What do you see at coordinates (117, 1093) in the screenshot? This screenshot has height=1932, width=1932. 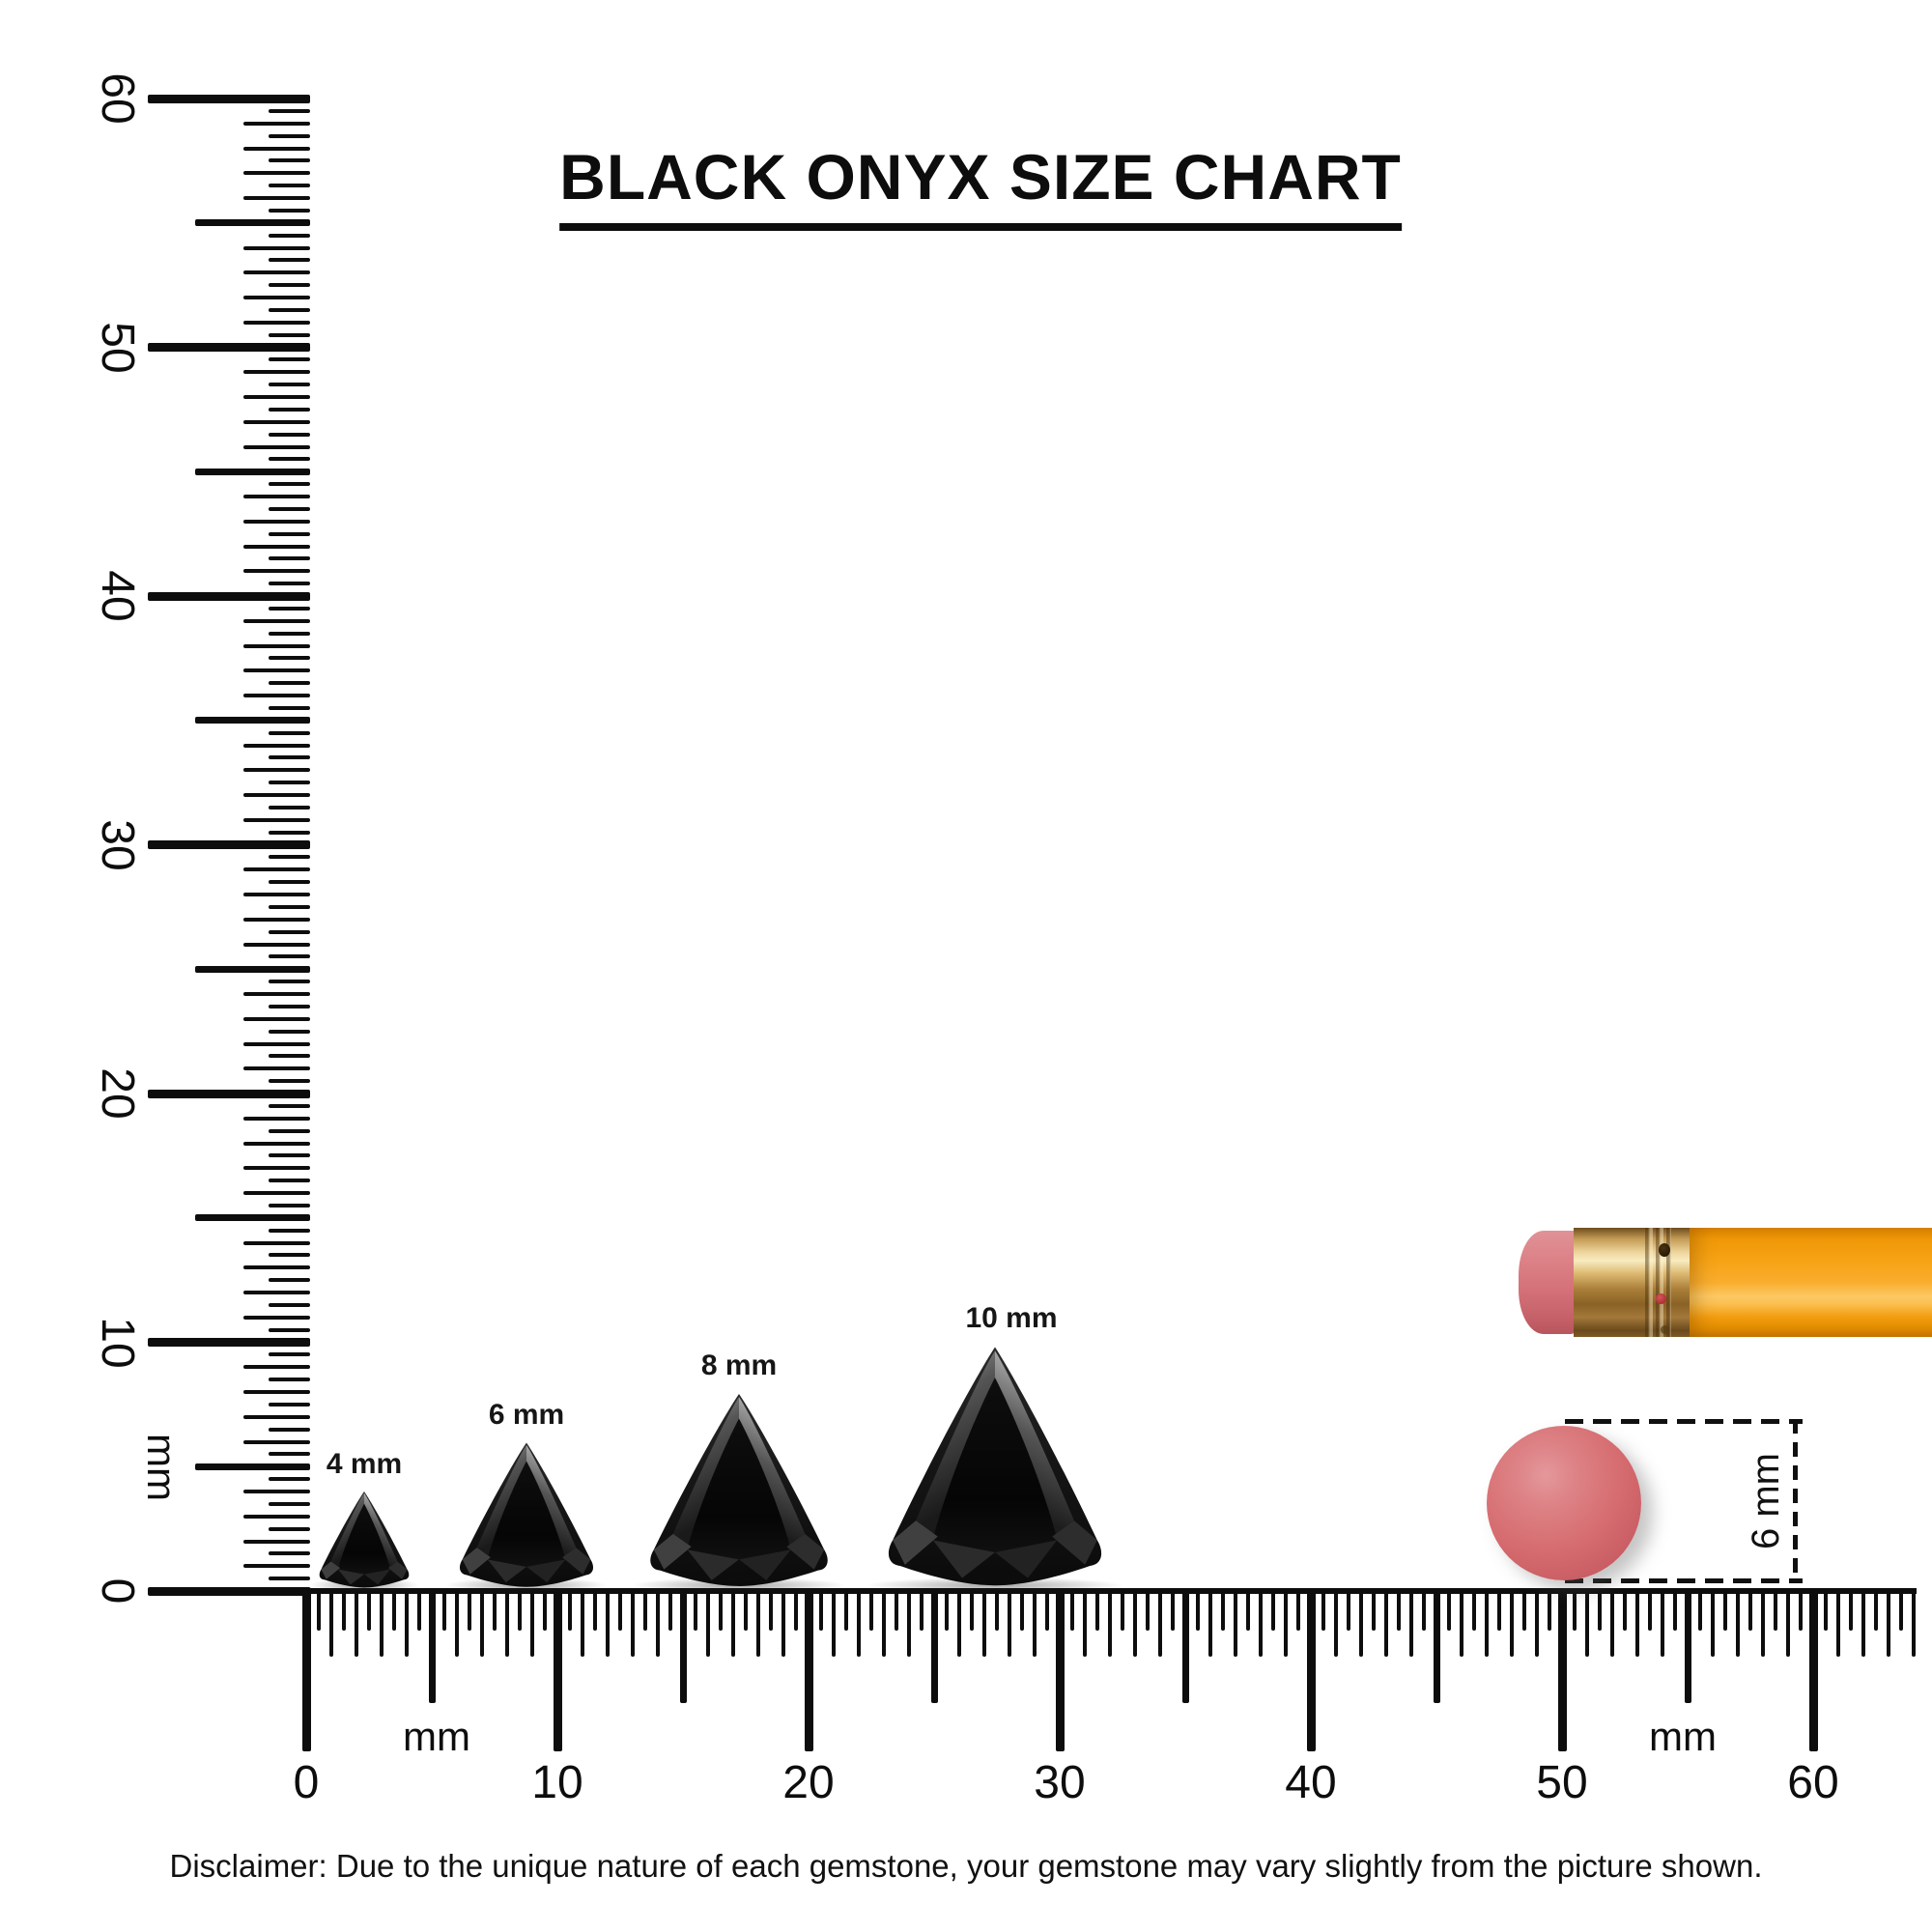 I see `vertical-ruler-number: 20` at bounding box center [117, 1093].